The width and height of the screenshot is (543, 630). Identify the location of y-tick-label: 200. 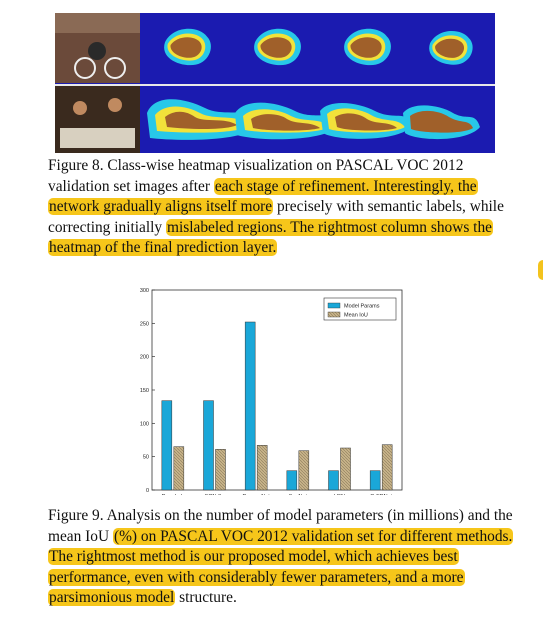
(144, 358).